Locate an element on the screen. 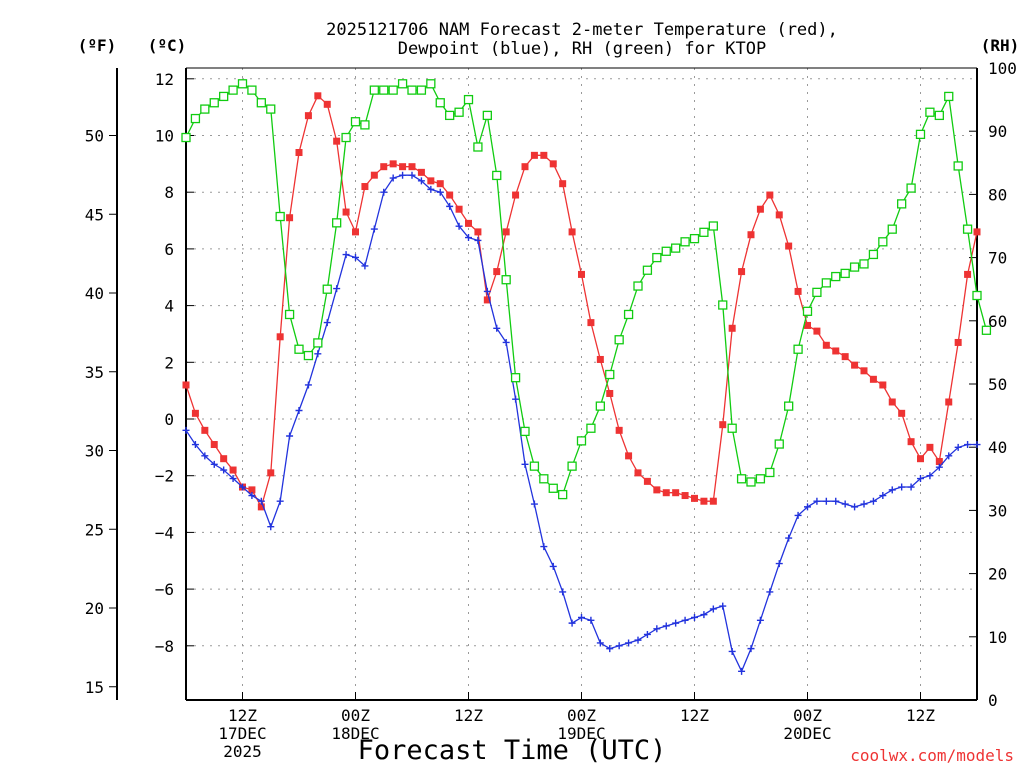 The width and height of the screenshot is (1024, 768). x-tick-label: 19DEC is located at coordinates (581, 733).